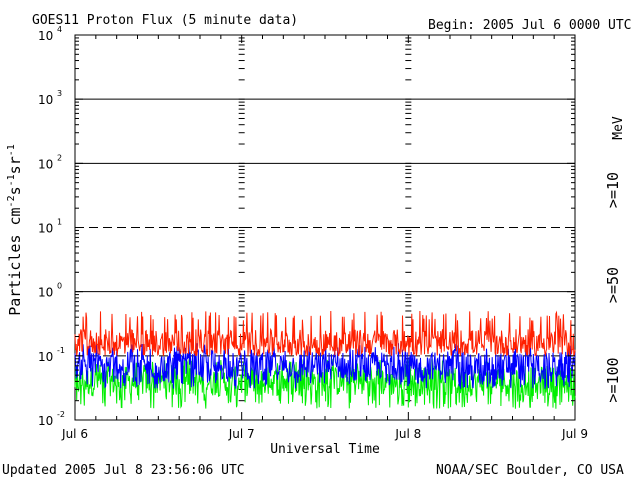  I want to click on x-tick-label: Jul 9, so click(574, 434).